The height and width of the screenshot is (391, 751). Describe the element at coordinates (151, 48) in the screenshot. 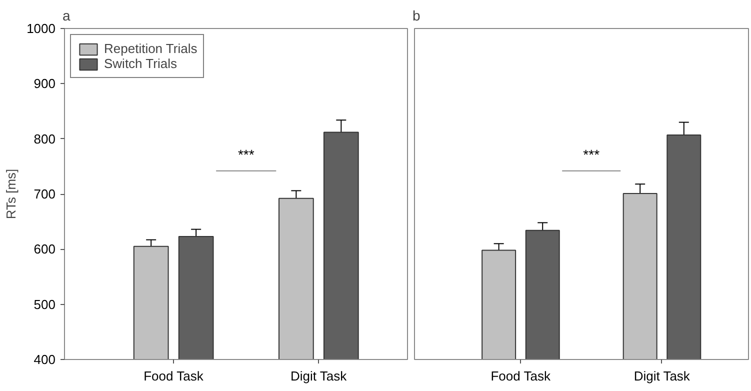

I see `legend-label: Repetition Trials` at that location.